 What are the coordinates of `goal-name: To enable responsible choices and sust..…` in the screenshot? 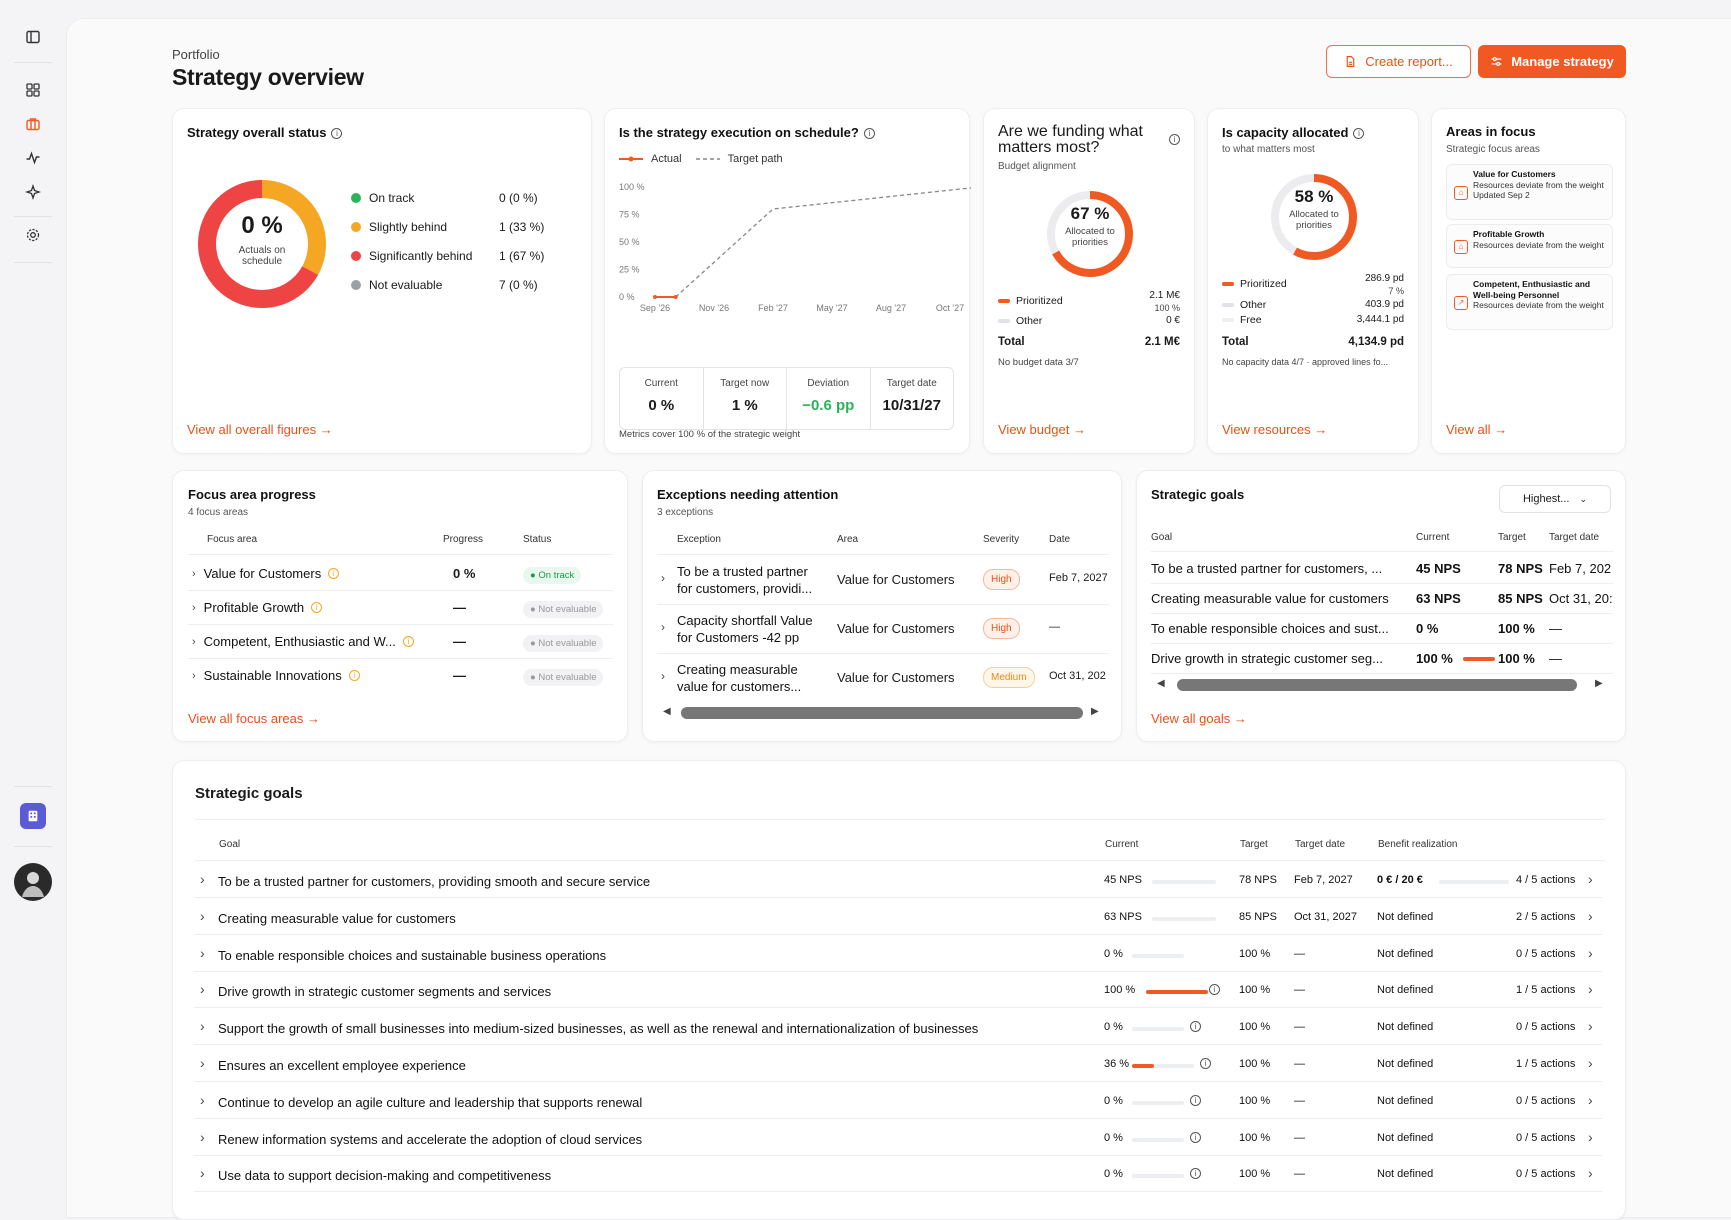 It's located at (1270, 628).